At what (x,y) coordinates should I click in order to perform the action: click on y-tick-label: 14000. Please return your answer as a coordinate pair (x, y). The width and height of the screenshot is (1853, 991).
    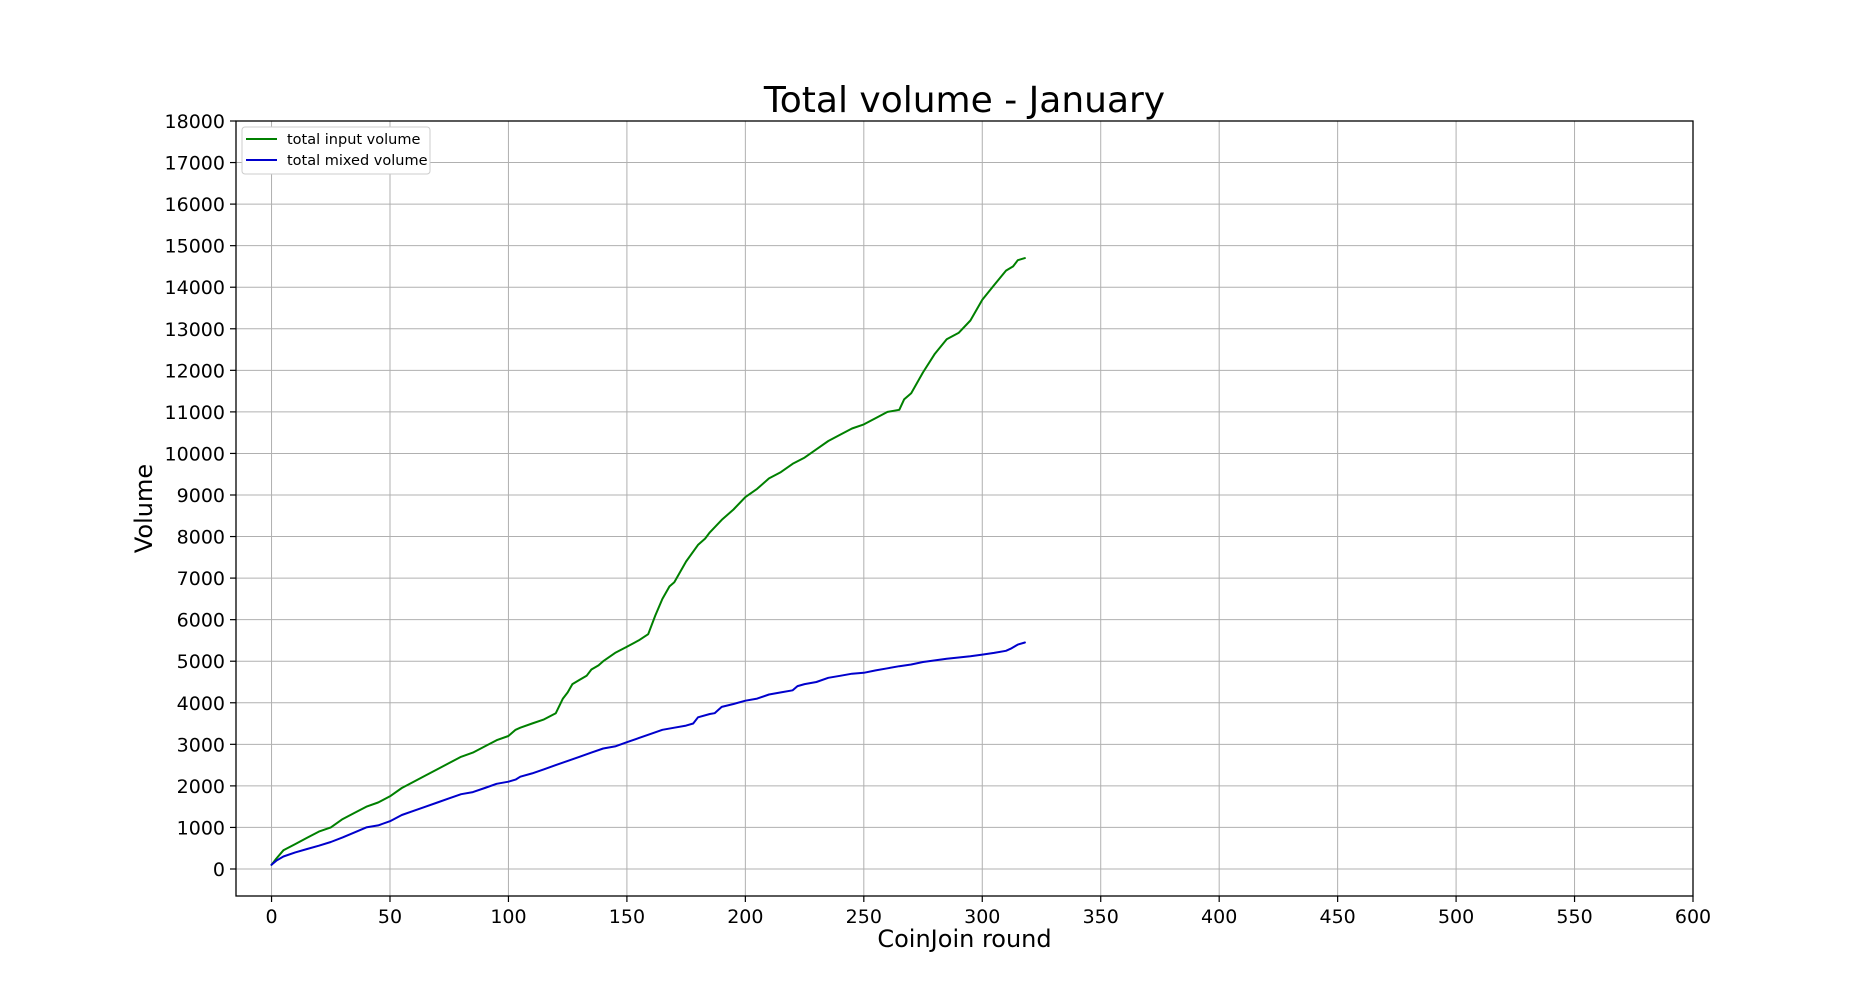
    Looking at the image, I should click on (195, 288).